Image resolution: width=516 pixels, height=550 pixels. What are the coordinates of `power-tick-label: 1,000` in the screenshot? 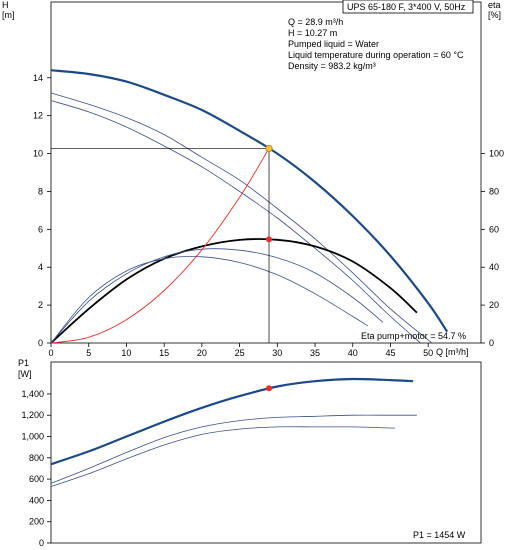 It's located at (32, 437).